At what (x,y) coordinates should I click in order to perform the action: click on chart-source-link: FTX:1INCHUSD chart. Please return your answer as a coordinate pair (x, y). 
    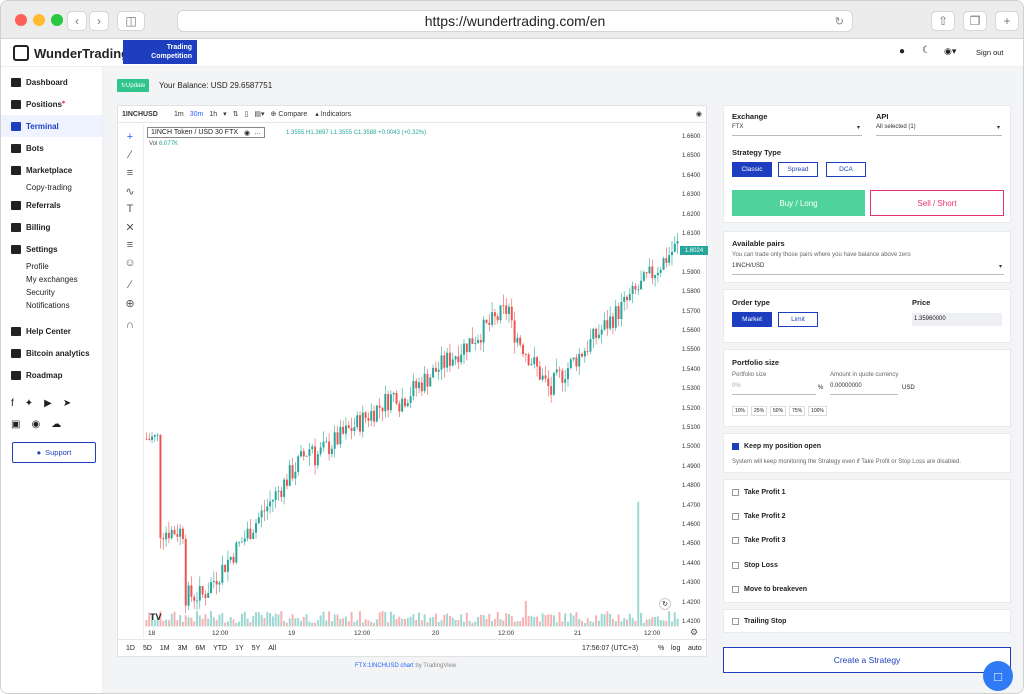
    Looking at the image, I should click on (384, 666).